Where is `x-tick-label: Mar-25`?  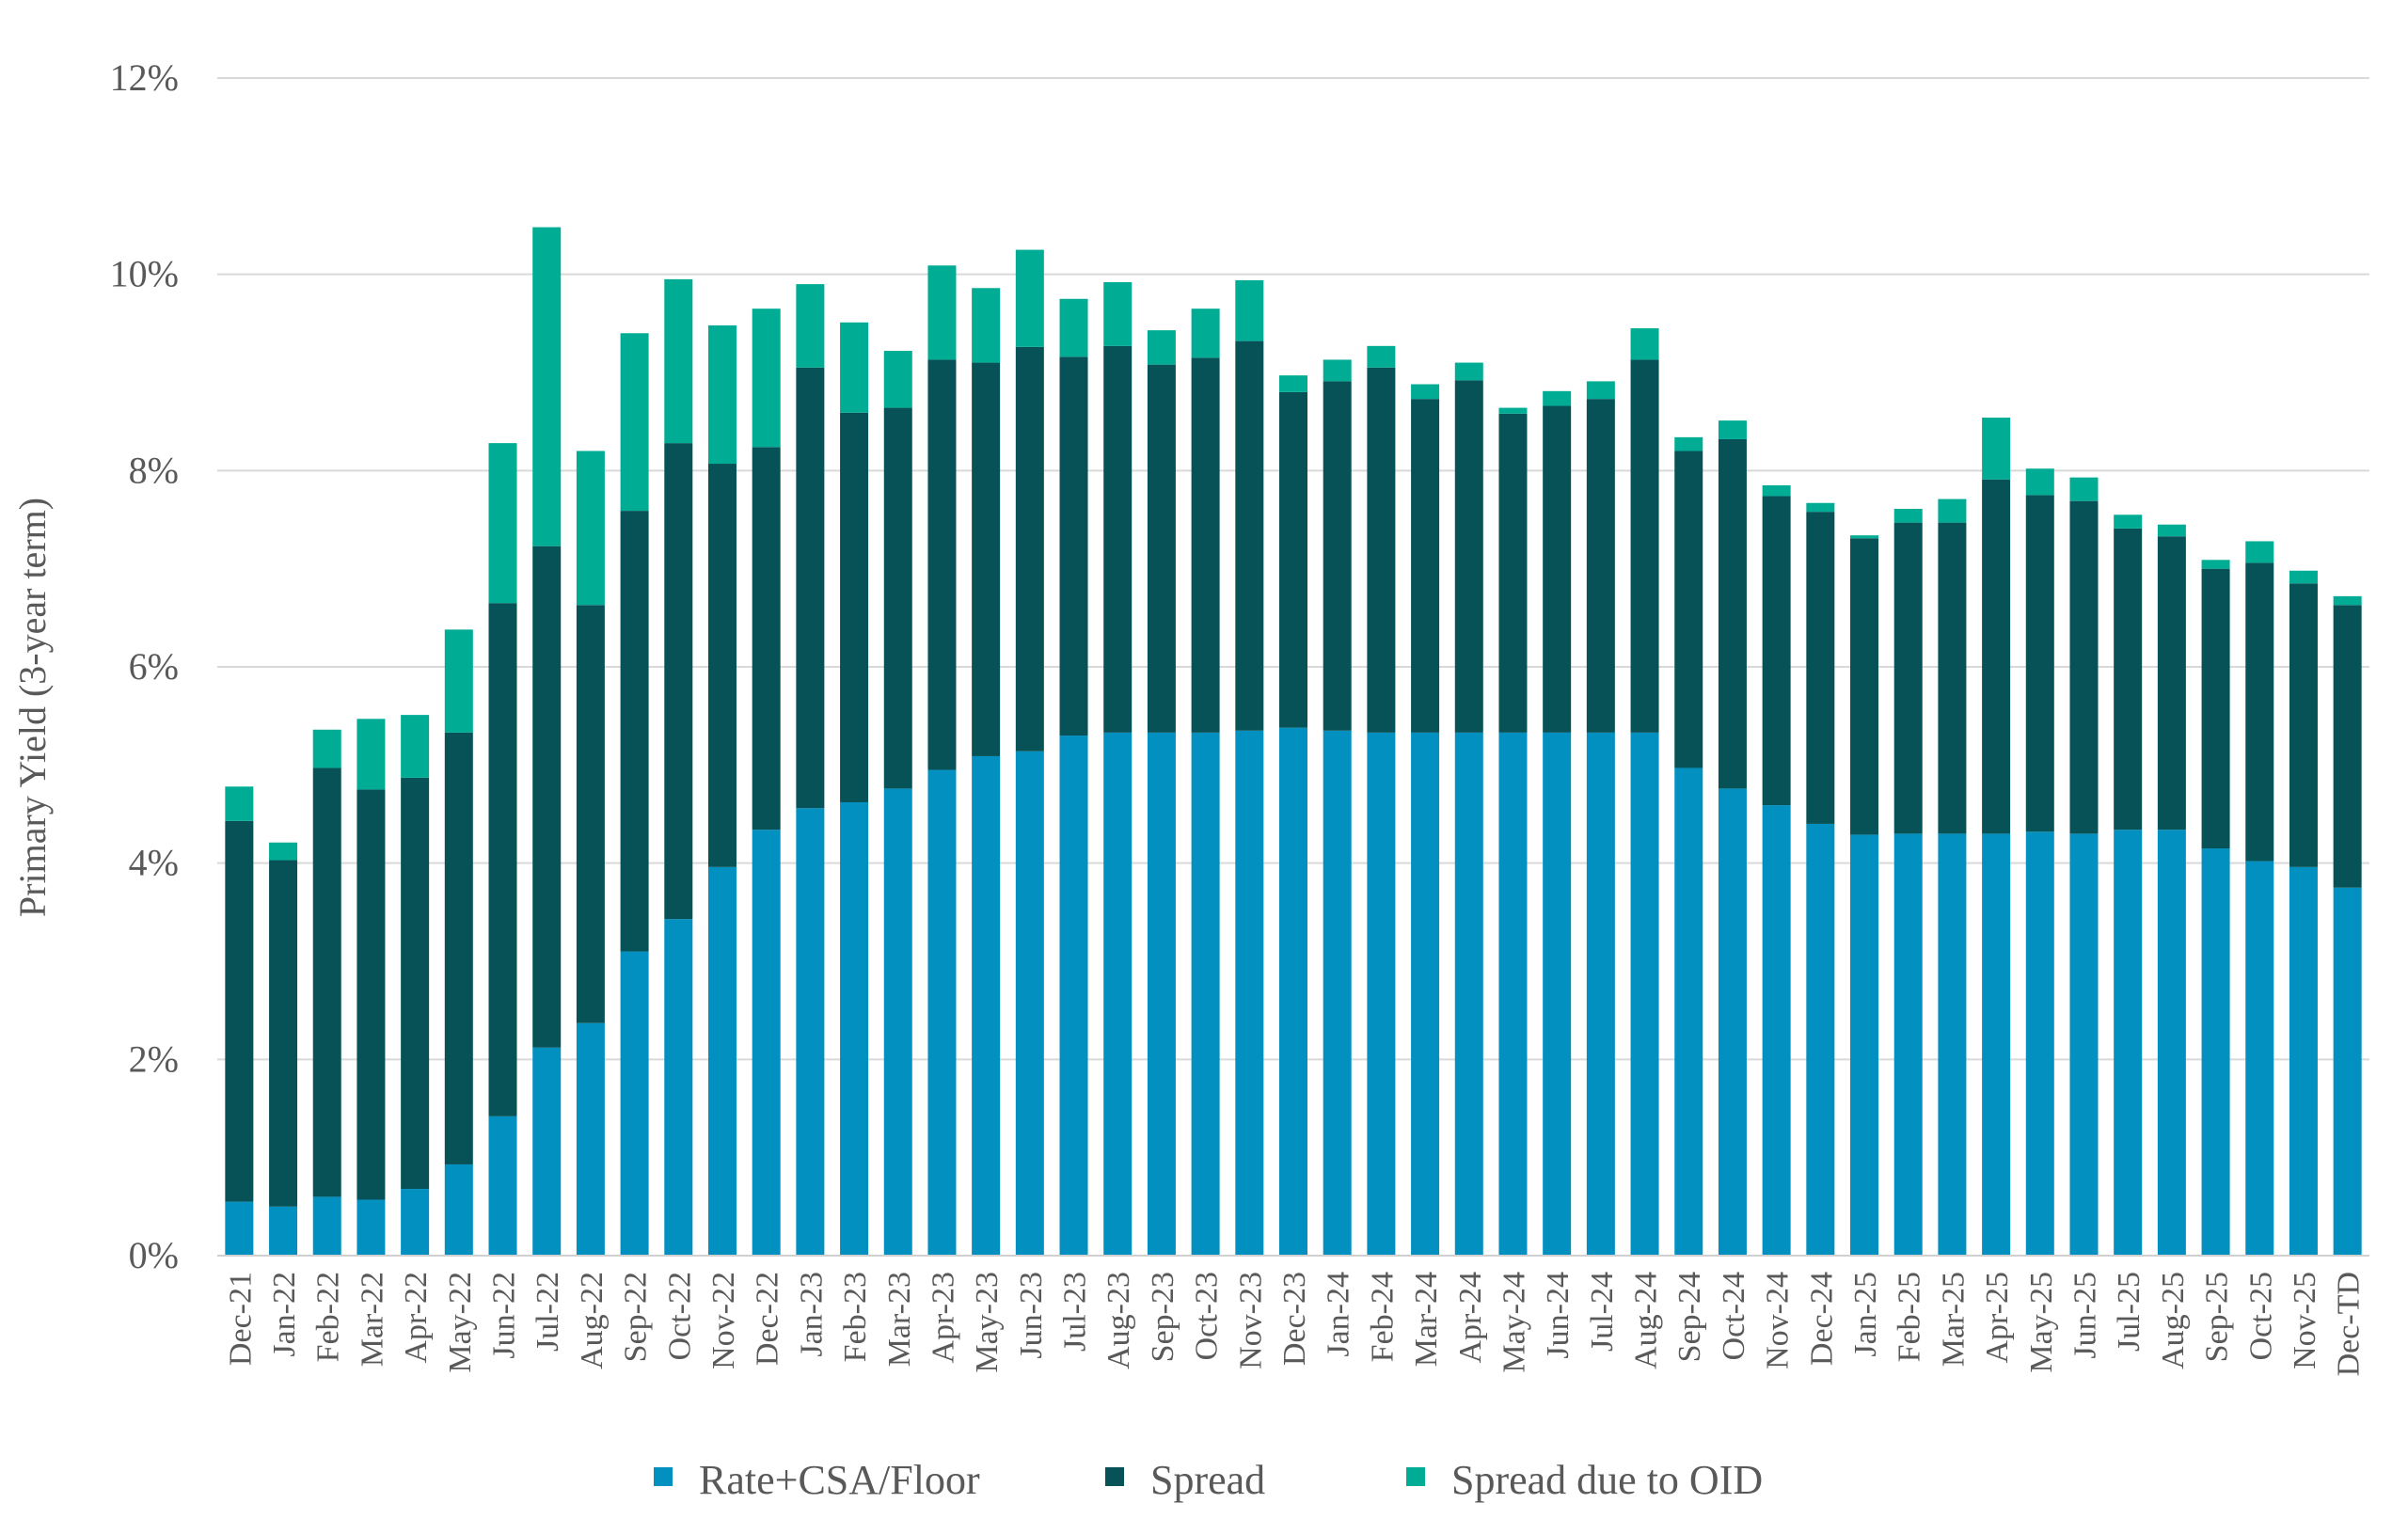
x-tick-label: Mar-25 is located at coordinates (1954, 1319).